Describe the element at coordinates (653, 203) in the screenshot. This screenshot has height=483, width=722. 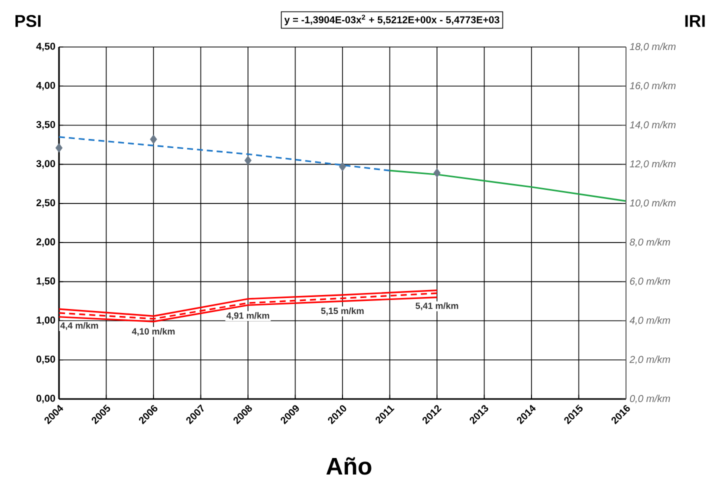
I see `y2-tick-label: 10,0 m/km` at that location.